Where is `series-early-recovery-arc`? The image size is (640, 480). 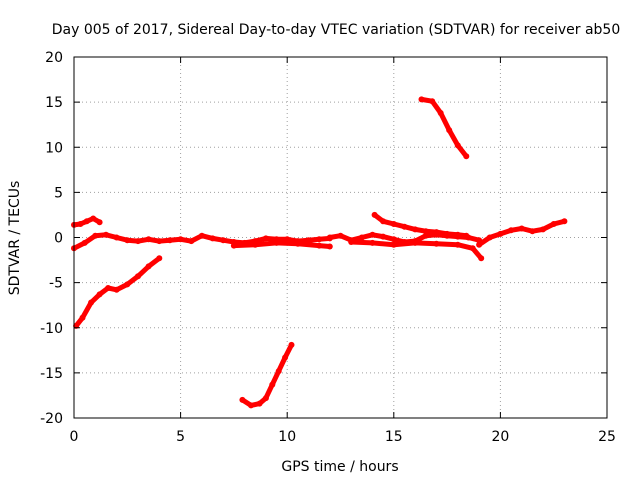 series-early-recovery-arc is located at coordinates (118, 292).